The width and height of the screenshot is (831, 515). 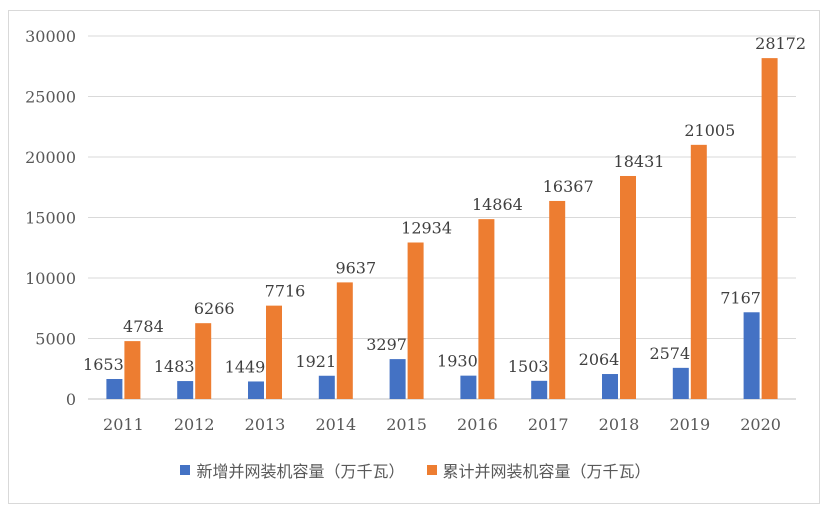 I want to click on legend: 新增并网装机容量（万千瓦） 累计并网装机容量（万千瓦）, so click(x=415, y=470).